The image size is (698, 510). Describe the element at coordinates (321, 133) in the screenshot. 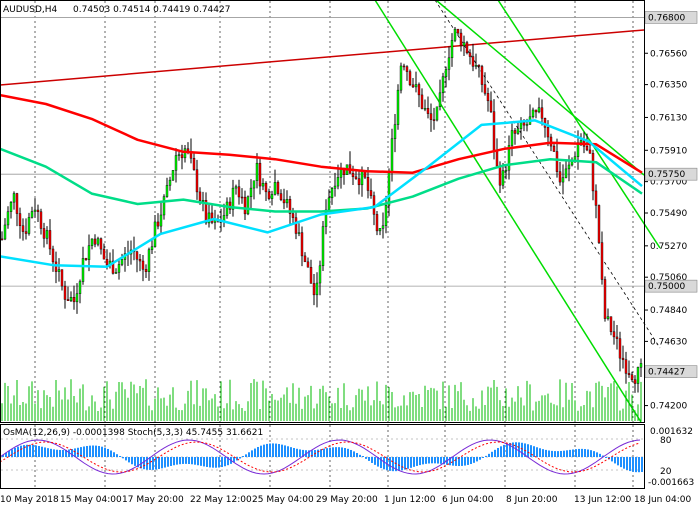

I see `moving-average-line` at that location.